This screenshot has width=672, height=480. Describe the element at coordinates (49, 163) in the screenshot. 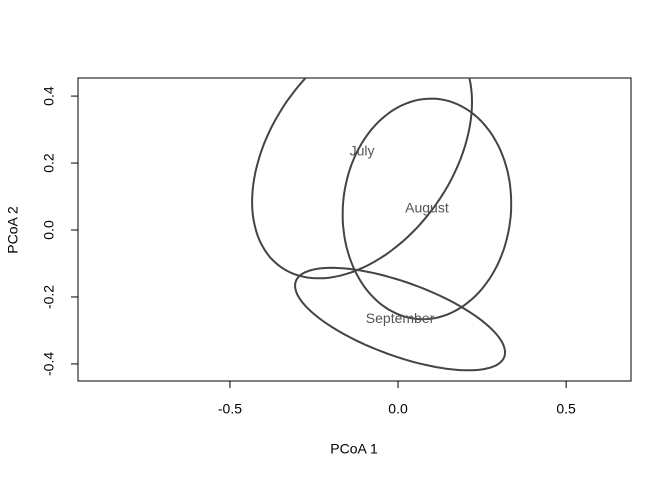

I see `y-tick-label: 0.2` at that location.